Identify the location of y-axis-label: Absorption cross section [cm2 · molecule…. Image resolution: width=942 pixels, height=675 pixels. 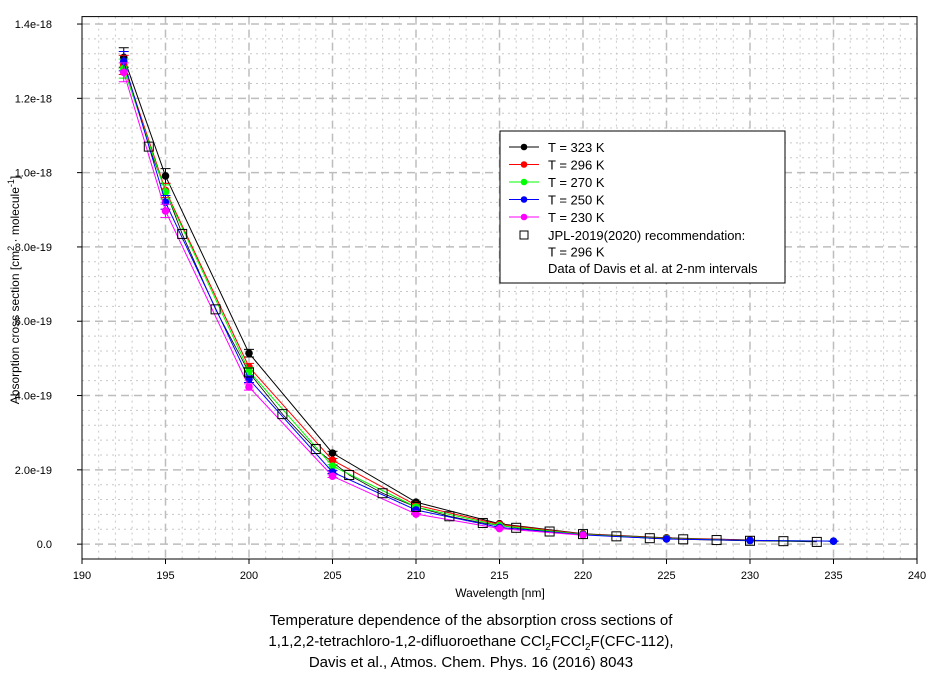
(14, 290).